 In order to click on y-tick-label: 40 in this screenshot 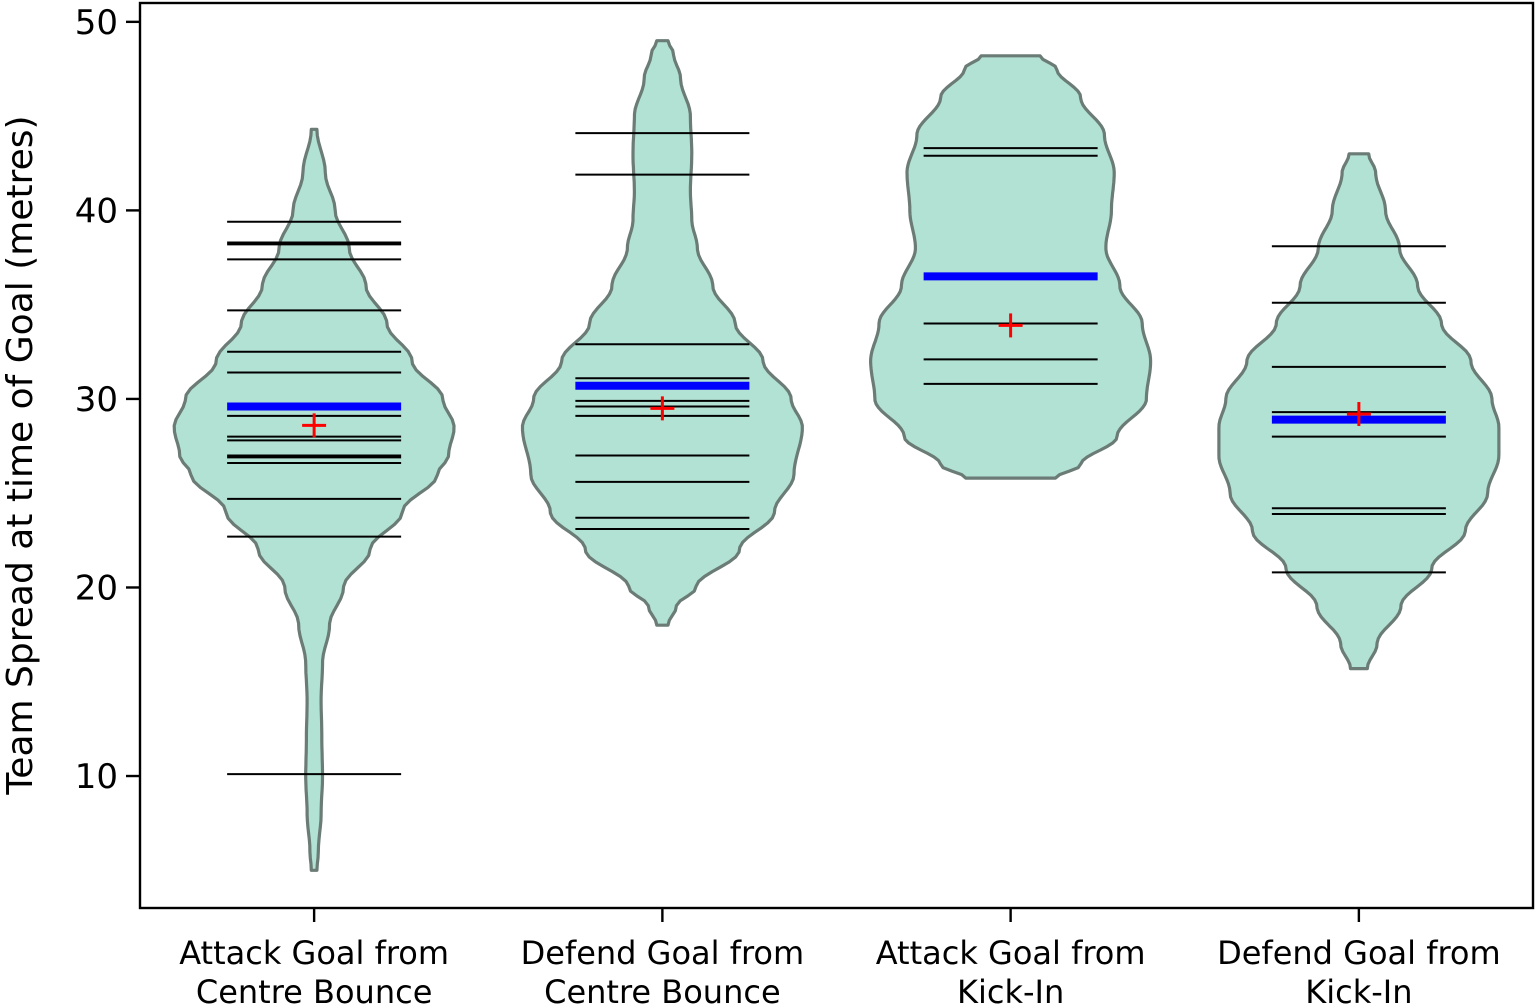, I will do `click(96, 211)`.